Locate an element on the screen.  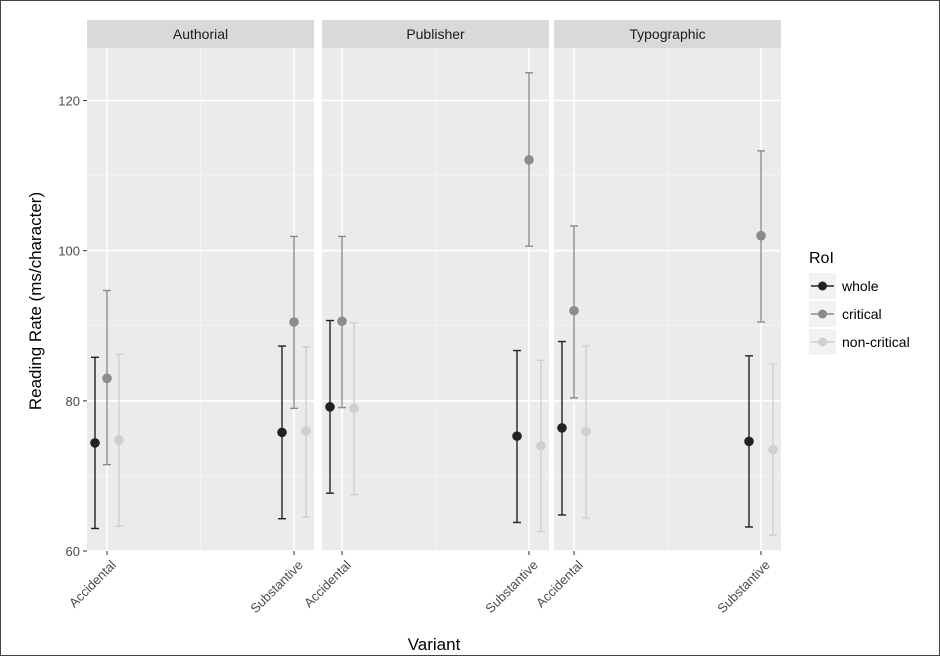
y-tick-label: 80 is located at coordinates (73, 401).